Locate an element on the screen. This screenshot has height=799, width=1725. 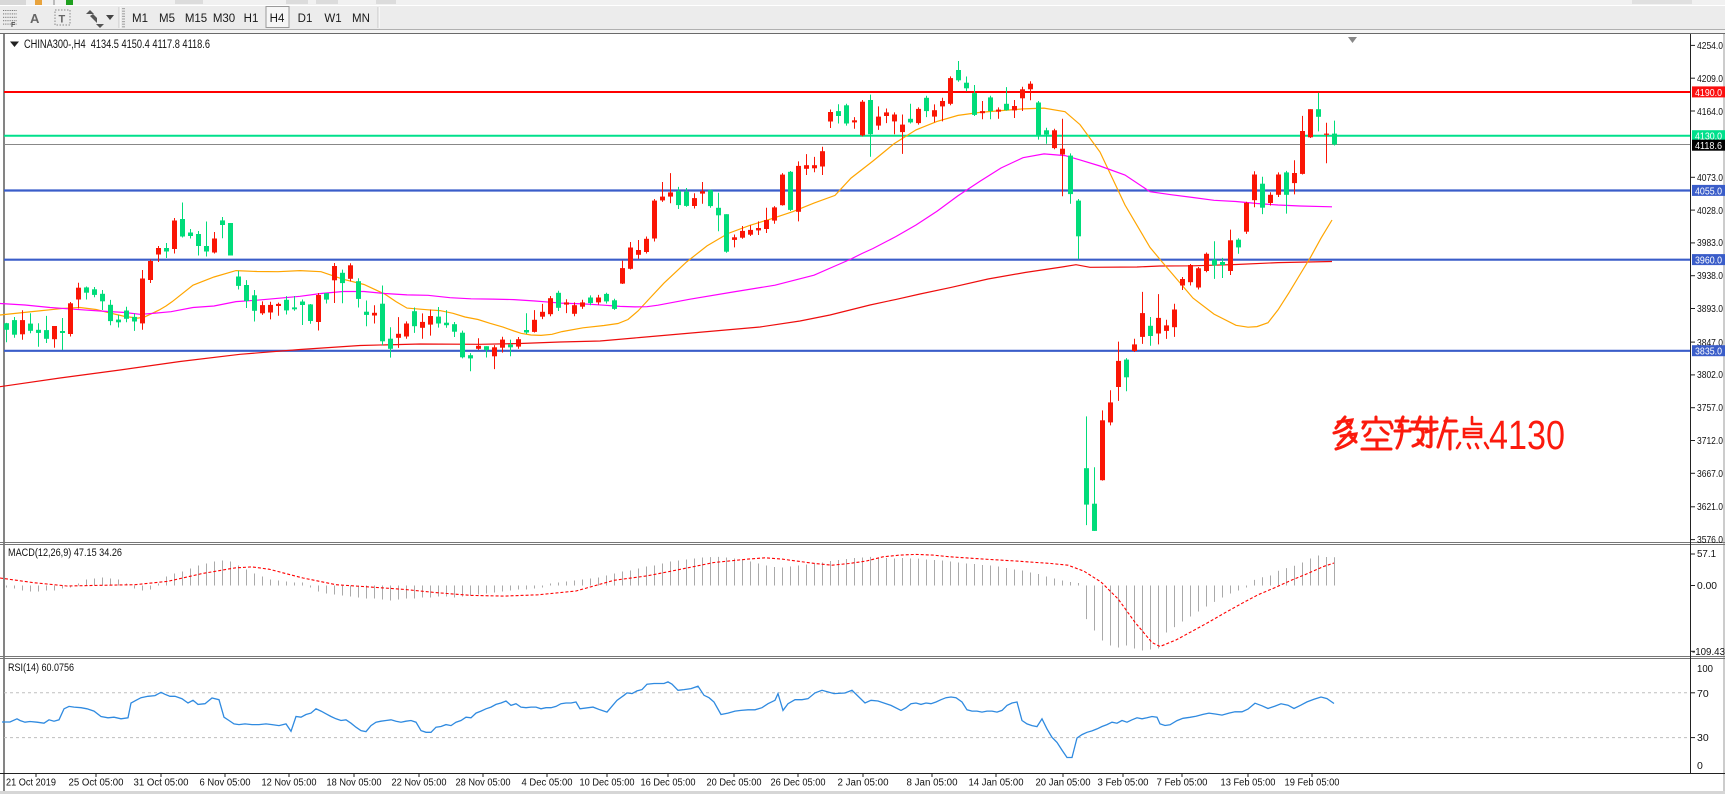
svg-text: MACD(12,26,9) 47.15 34.26 is located at coordinates (65, 553).